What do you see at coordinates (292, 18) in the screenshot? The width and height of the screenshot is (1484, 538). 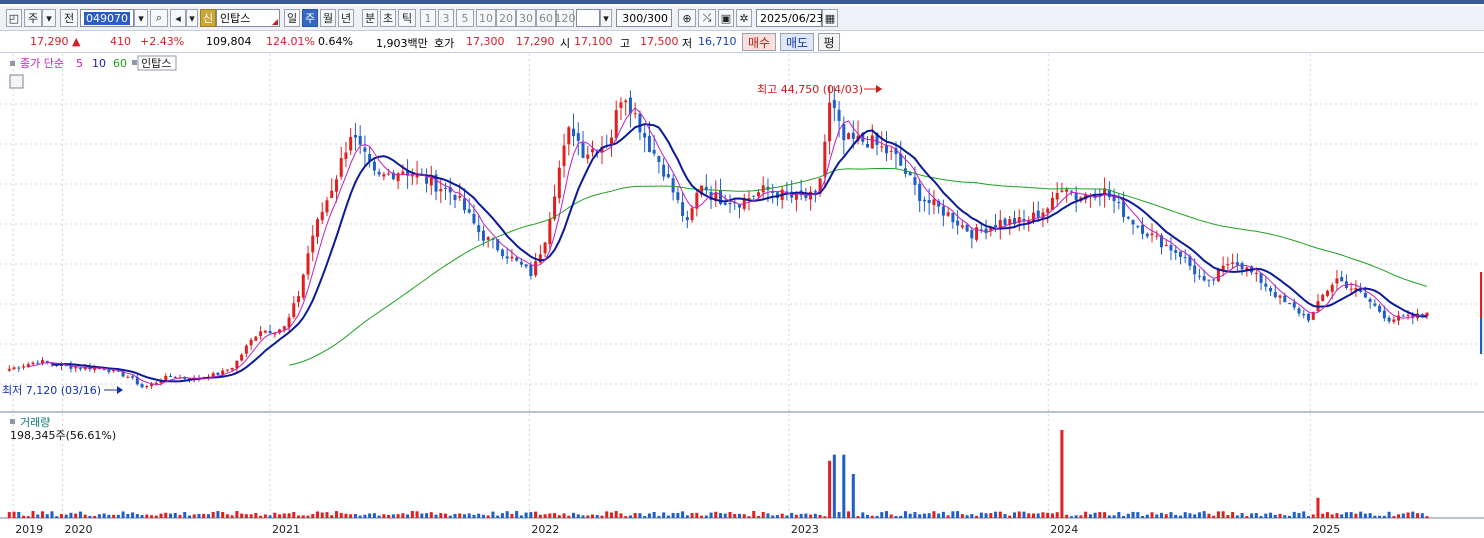 I see `period-day: 일` at bounding box center [292, 18].